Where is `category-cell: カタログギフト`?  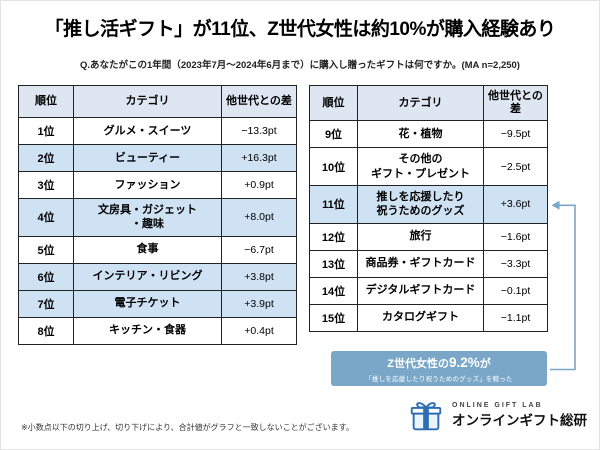
category-cell: カタログギフト is located at coordinates (420, 317).